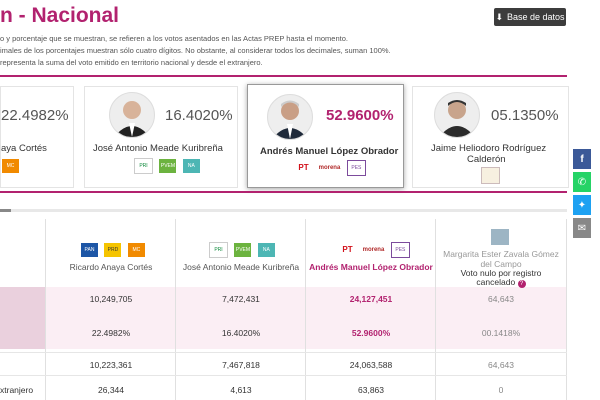  Describe the element at coordinates (22, 318) in the screenshot. I see `row-header-band` at that location.